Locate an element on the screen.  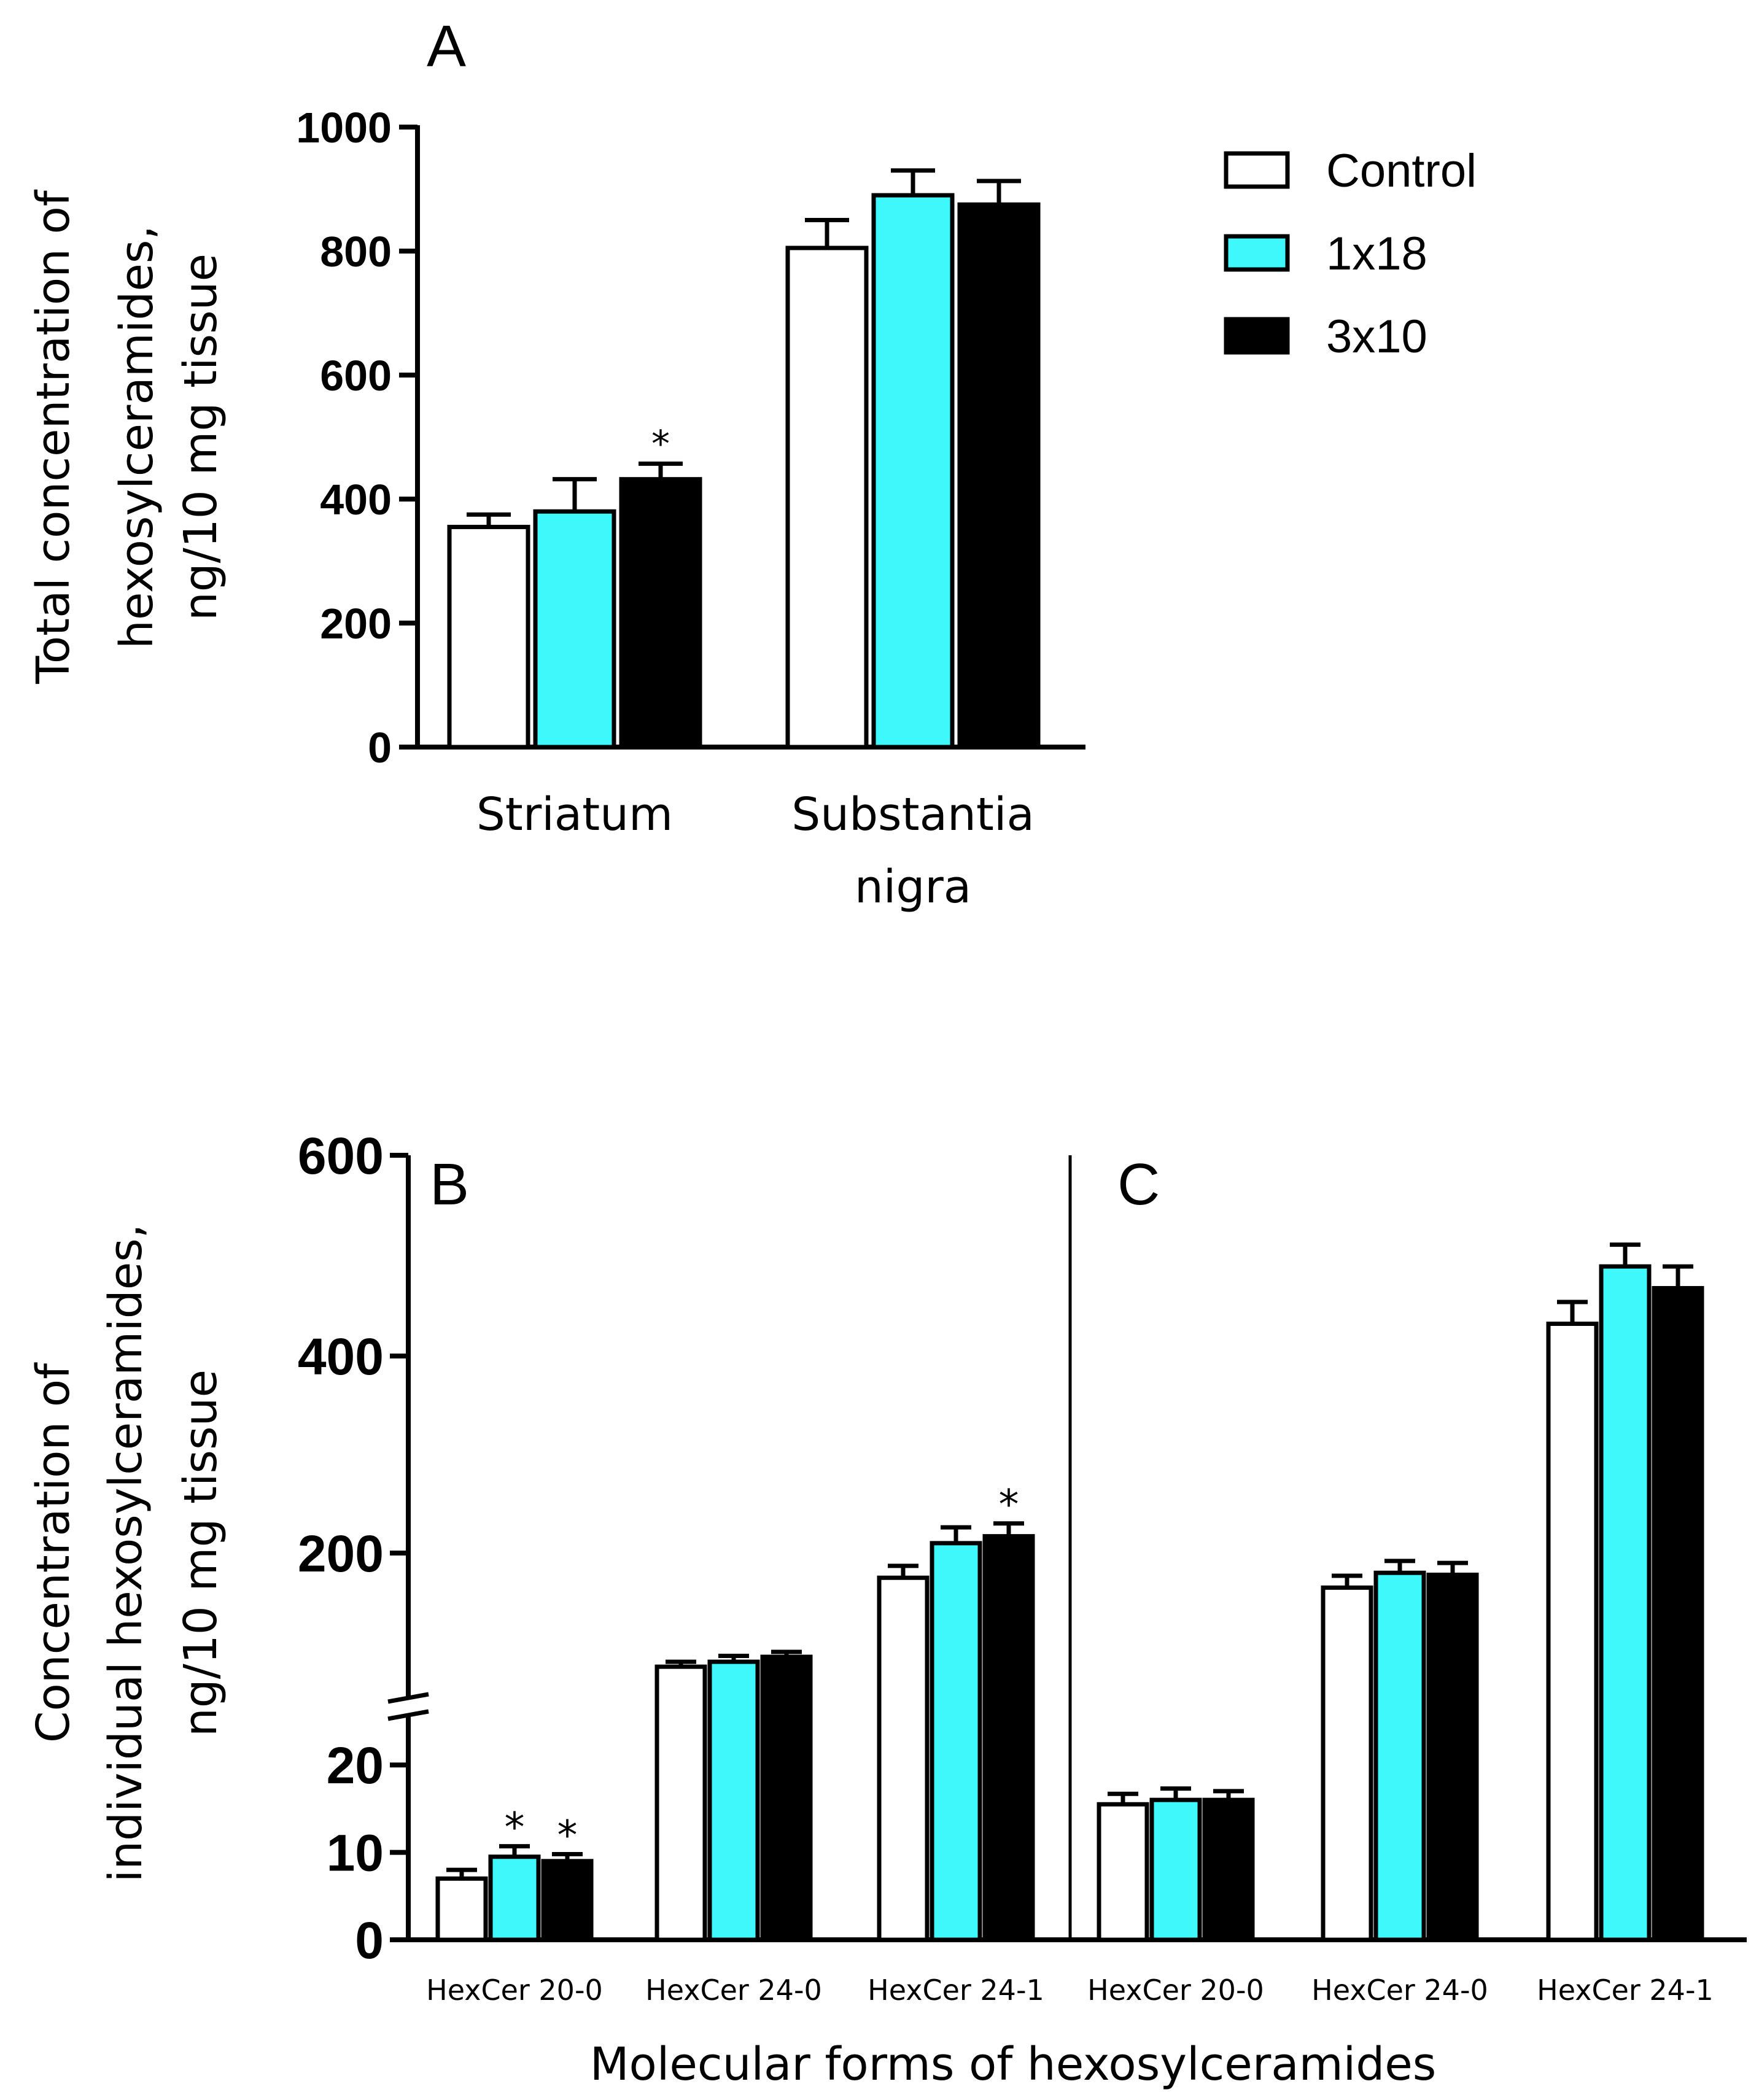
panel-label-b: B is located at coordinates (449, 1184).